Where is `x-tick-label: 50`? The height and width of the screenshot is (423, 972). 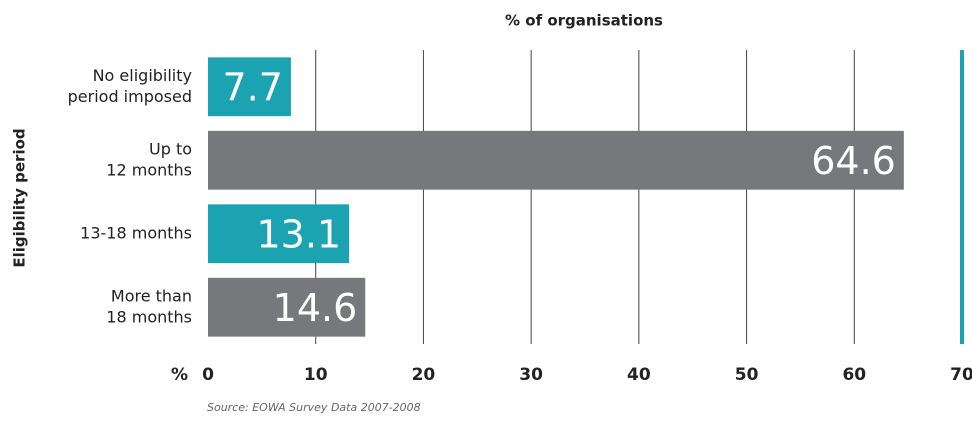
x-tick-label: 50 is located at coordinates (747, 375).